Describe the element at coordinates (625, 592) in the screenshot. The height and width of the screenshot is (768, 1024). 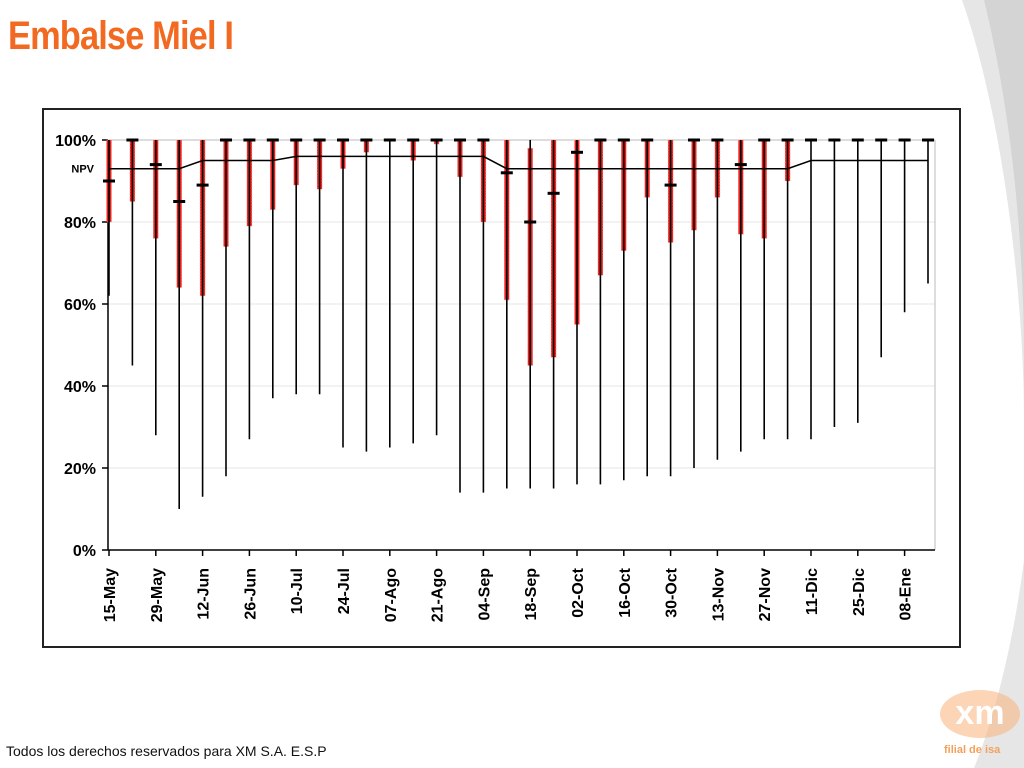
I see `x-tick-label: 16-Oct` at that location.